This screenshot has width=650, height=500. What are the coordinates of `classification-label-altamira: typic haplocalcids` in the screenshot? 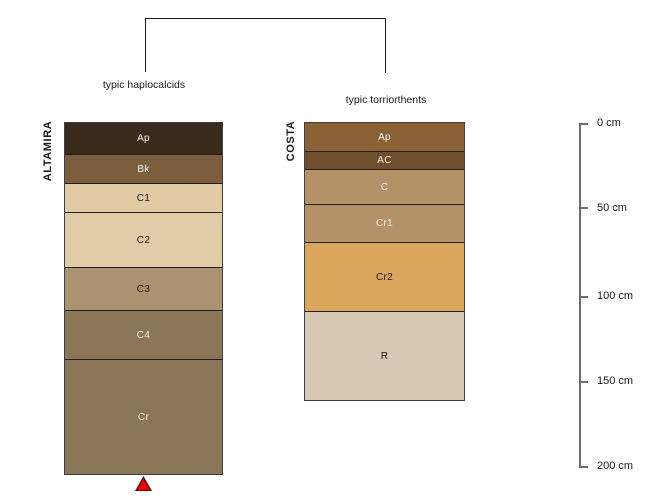 It's located at (144, 85).